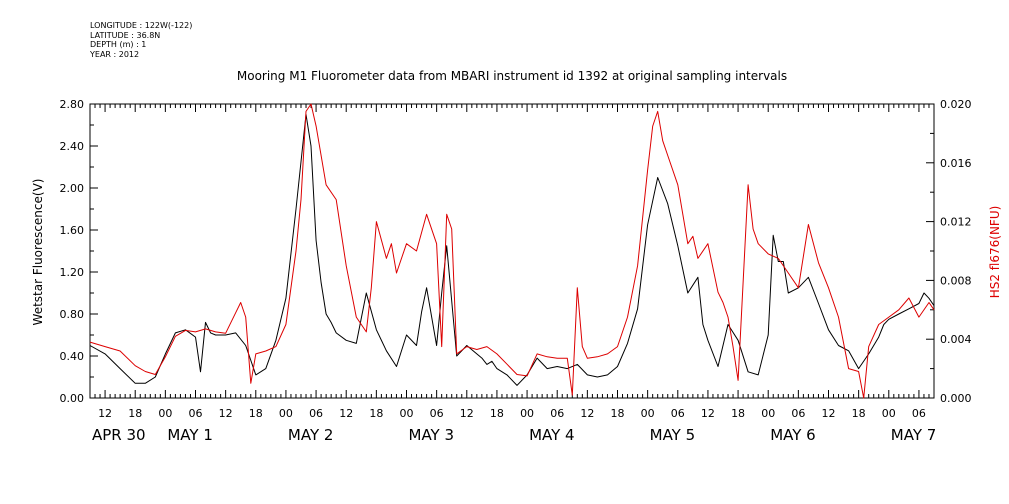 Image resolution: width=1009 pixels, height=504 pixels. Describe the element at coordinates (72, 230) in the screenshot. I see `y-tick-label-left: 1.60` at that location.